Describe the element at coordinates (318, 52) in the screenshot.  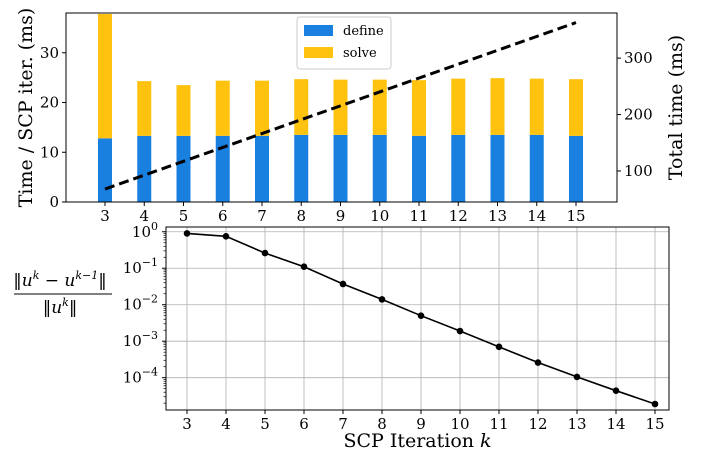
I see `legend-swatch-solve` at that location.